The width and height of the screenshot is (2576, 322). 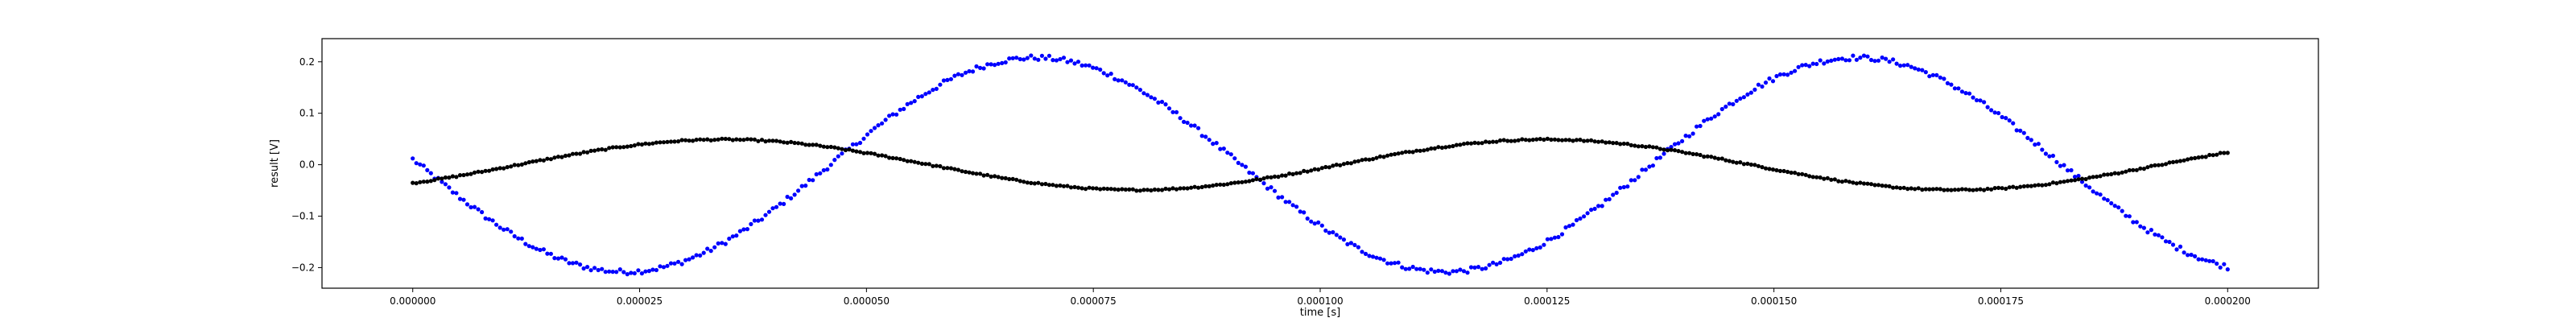 What do you see at coordinates (2228, 301) in the screenshot?
I see `x-tick-label: 0.000200` at bounding box center [2228, 301].